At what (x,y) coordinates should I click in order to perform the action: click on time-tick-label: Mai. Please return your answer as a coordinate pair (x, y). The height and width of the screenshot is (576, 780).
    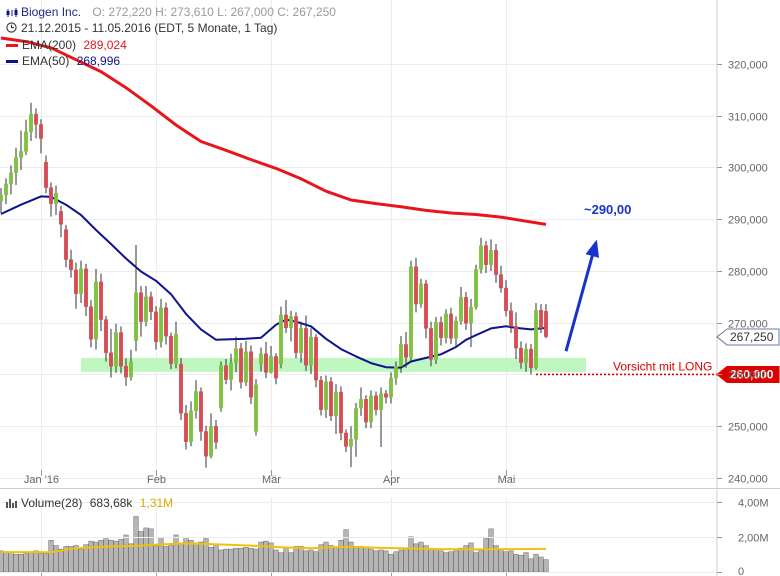
    Looking at the image, I should click on (507, 480).